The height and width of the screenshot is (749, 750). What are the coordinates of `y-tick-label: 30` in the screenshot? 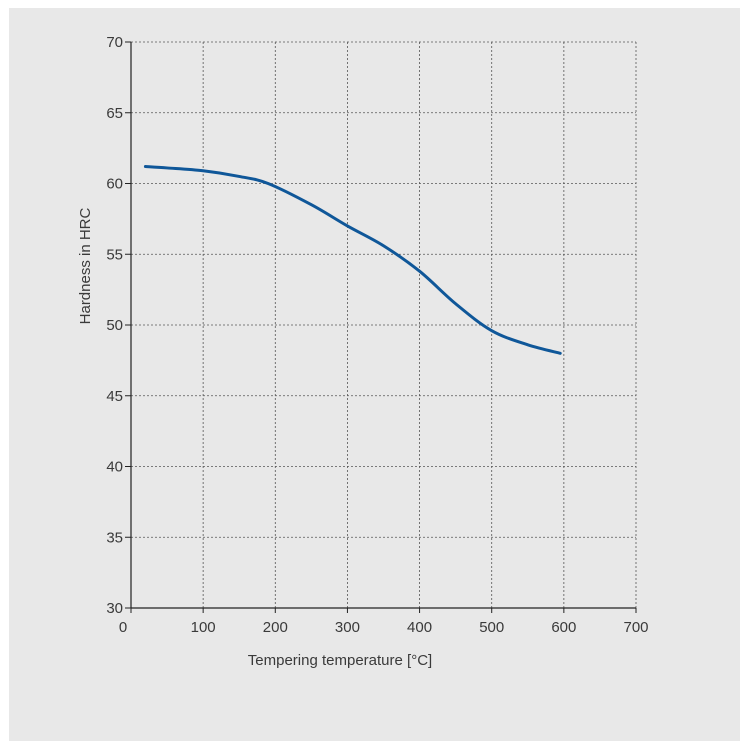 It's located at (114, 608).